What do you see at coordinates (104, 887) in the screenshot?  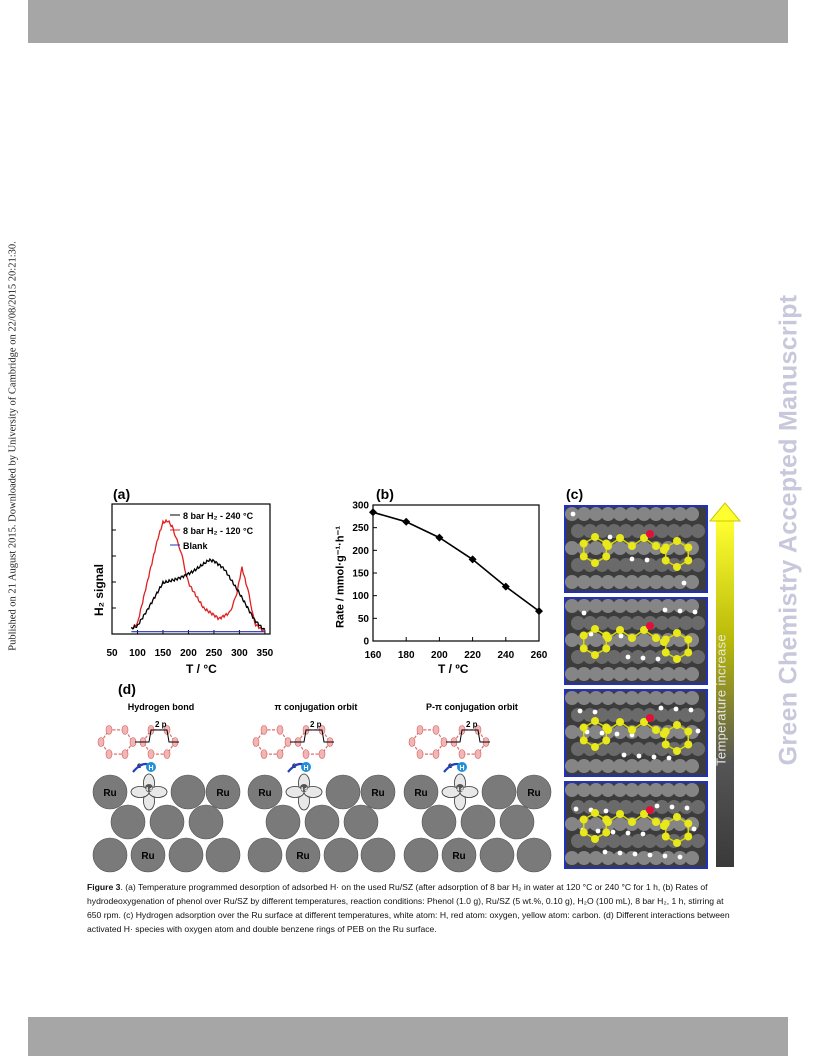 I see `caption-label: Figure 3` at bounding box center [104, 887].